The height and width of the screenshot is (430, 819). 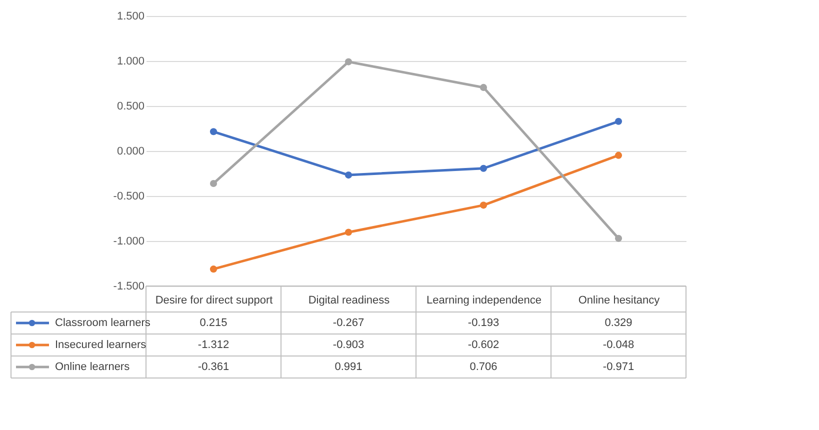 What do you see at coordinates (214, 300) in the screenshot?
I see `x-tick-label: Desire for direct support` at bounding box center [214, 300].